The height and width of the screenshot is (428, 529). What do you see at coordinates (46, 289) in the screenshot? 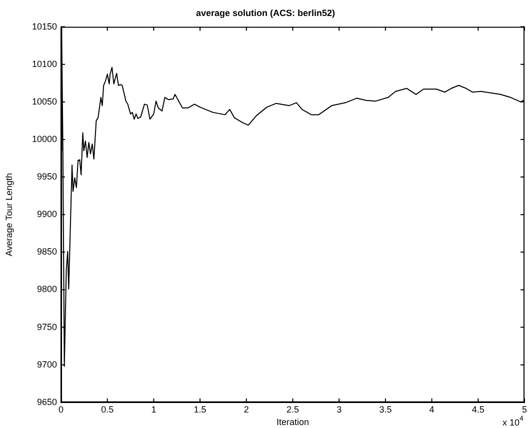
I see `y-tick-label: 9800` at bounding box center [46, 289].